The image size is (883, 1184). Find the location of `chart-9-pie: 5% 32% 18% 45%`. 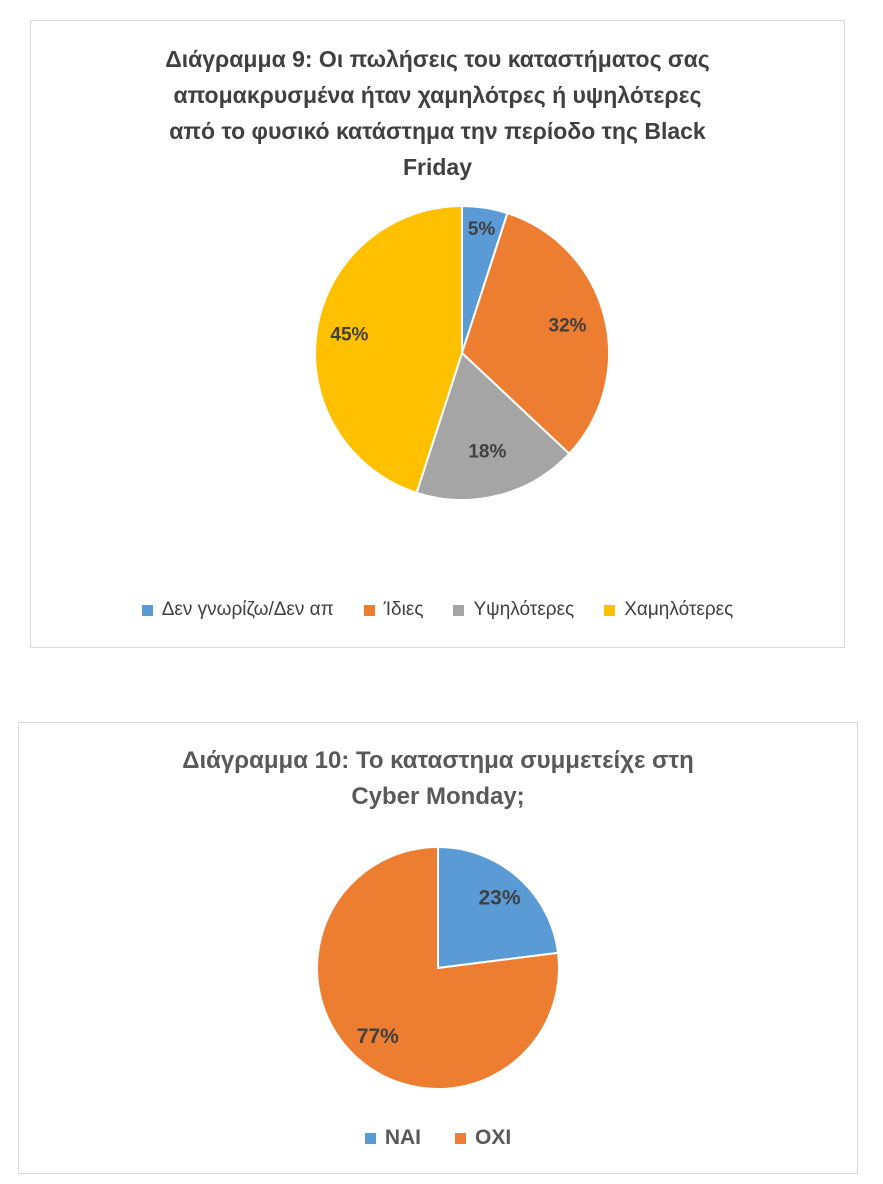

chart-9-pie: 5% 32% 18% 45% is located at coordinates (462, 352).